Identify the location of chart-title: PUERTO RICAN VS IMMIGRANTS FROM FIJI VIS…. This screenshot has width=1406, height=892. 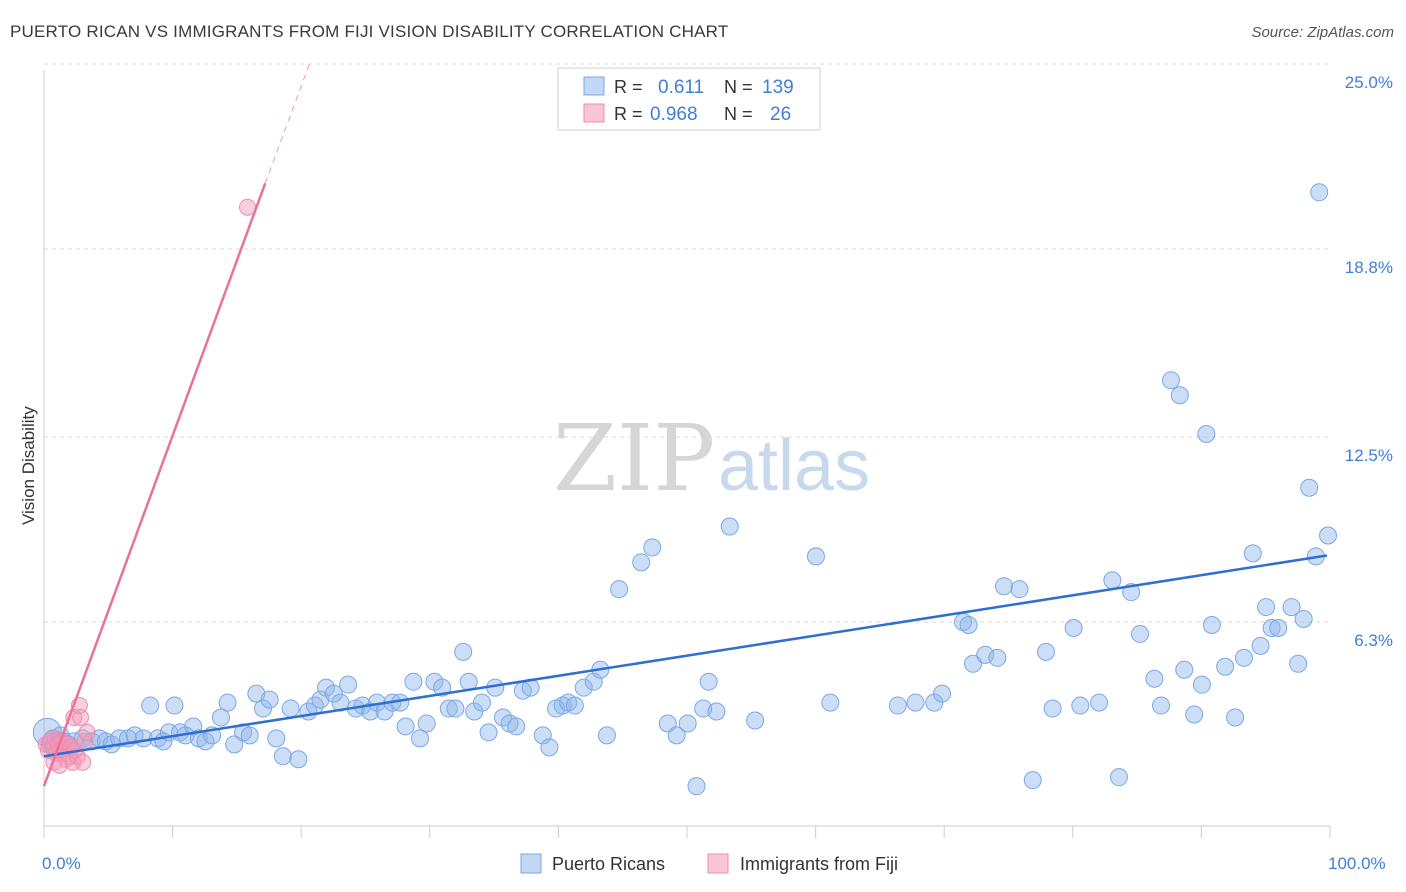
(369, 31).